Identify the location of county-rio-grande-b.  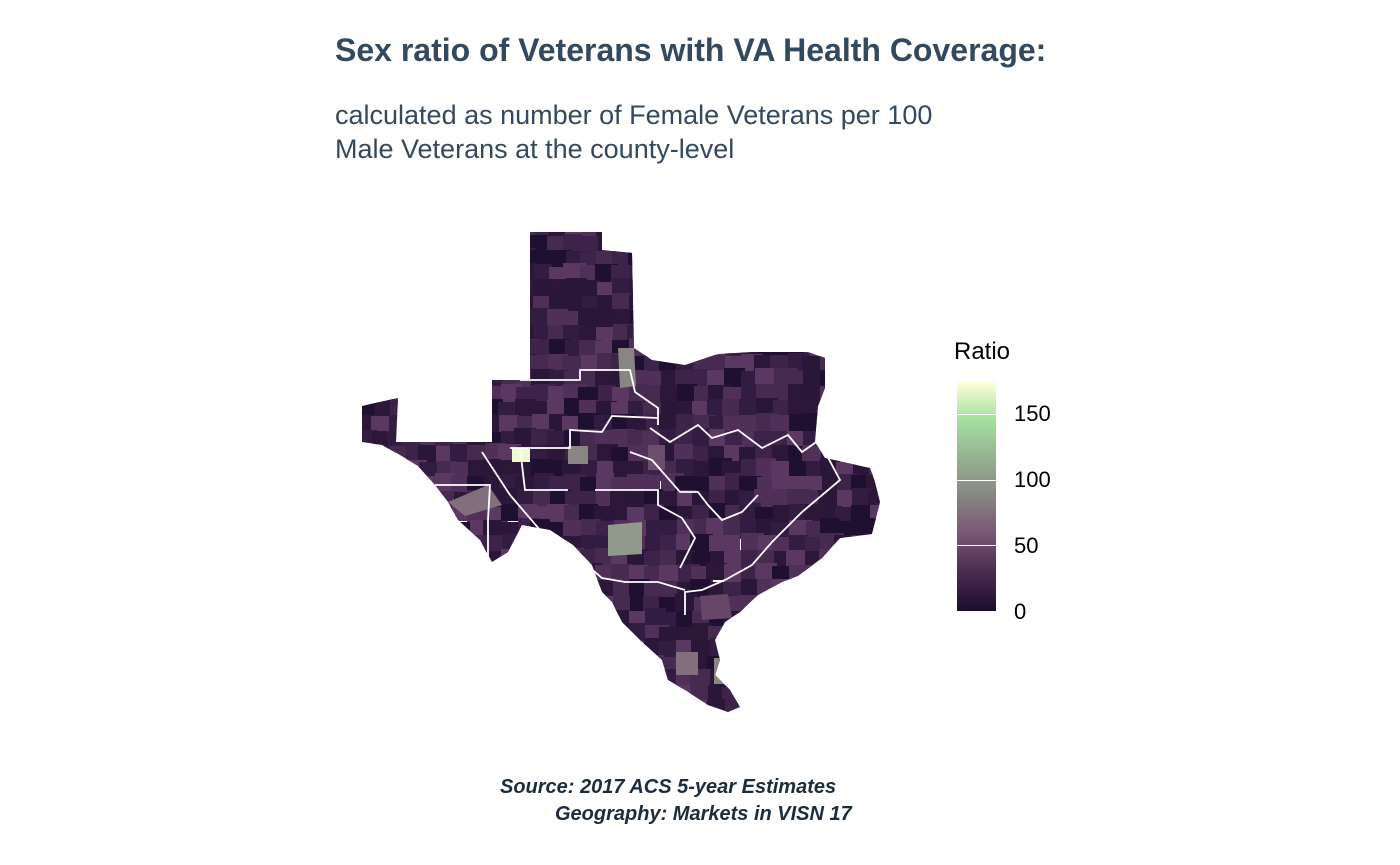
(725, 671).